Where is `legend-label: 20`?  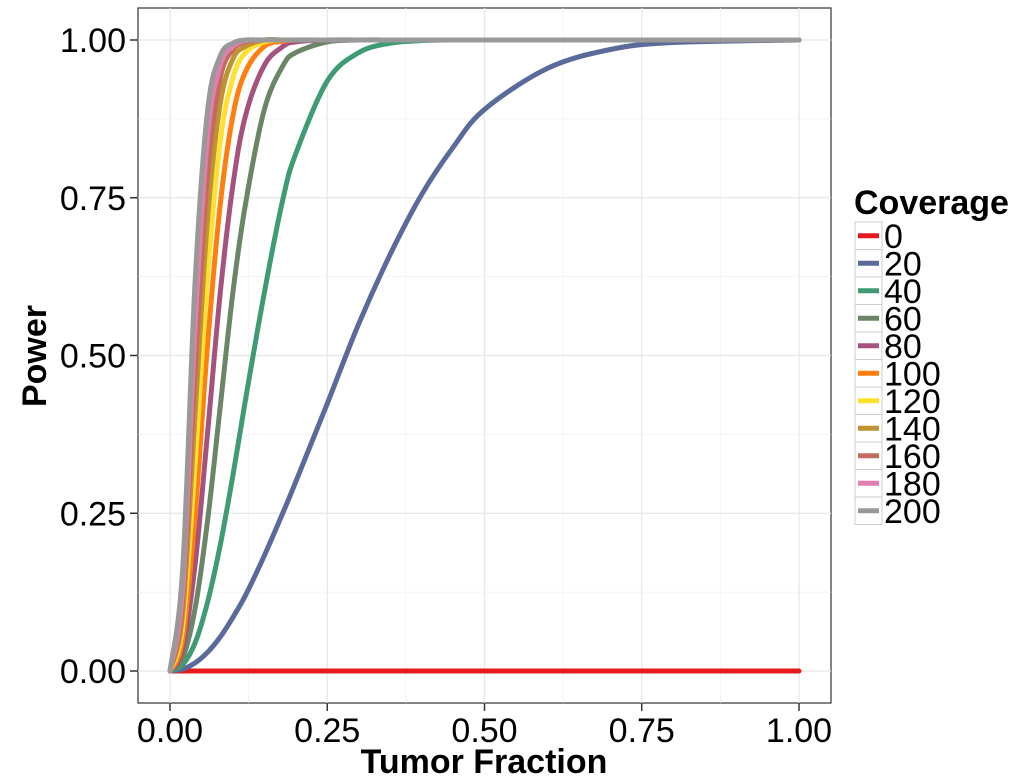
legend-label: 20 is located at coordinates (903, 264).